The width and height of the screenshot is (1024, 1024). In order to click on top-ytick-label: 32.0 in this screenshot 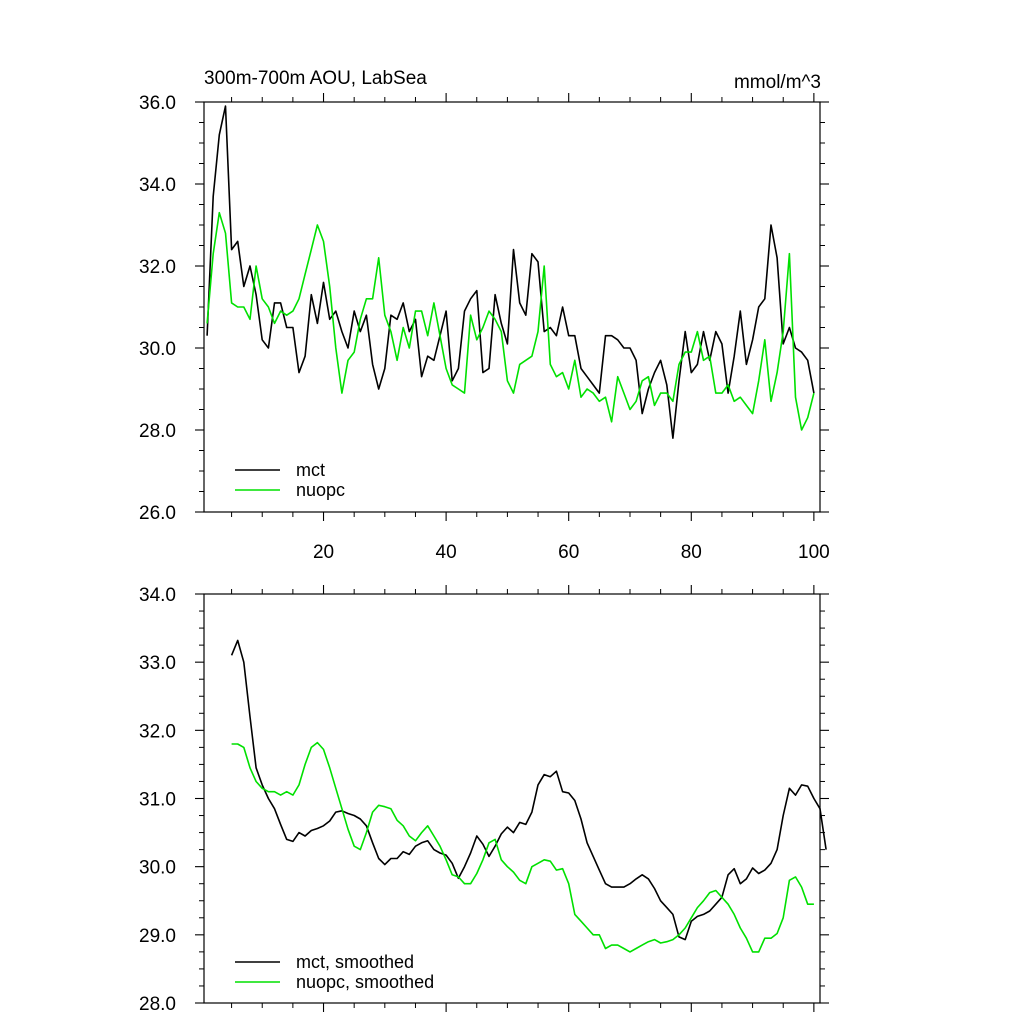, I will do `click(157, 267)`.